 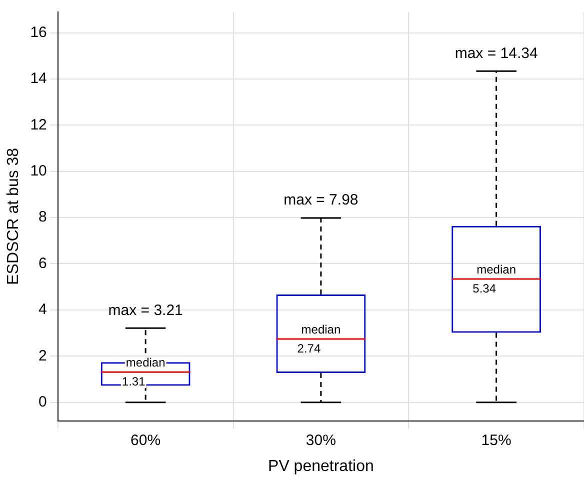 I want to click on x-axis-title: PV penetration, so click(x=321, y=466).